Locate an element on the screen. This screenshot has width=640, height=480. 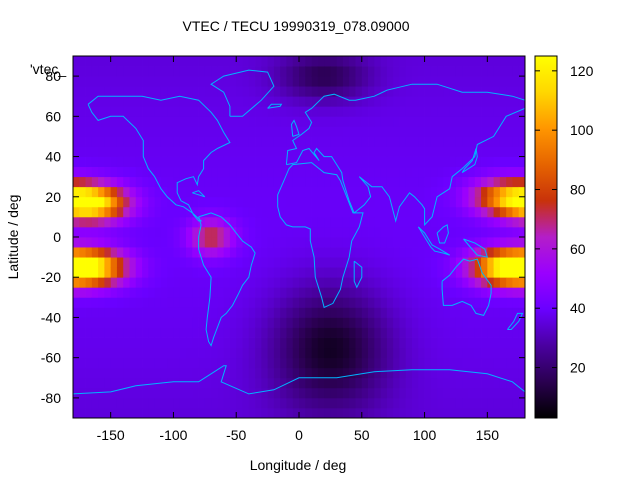
y-tick-label: 0 is located at coordinates (57, 237).